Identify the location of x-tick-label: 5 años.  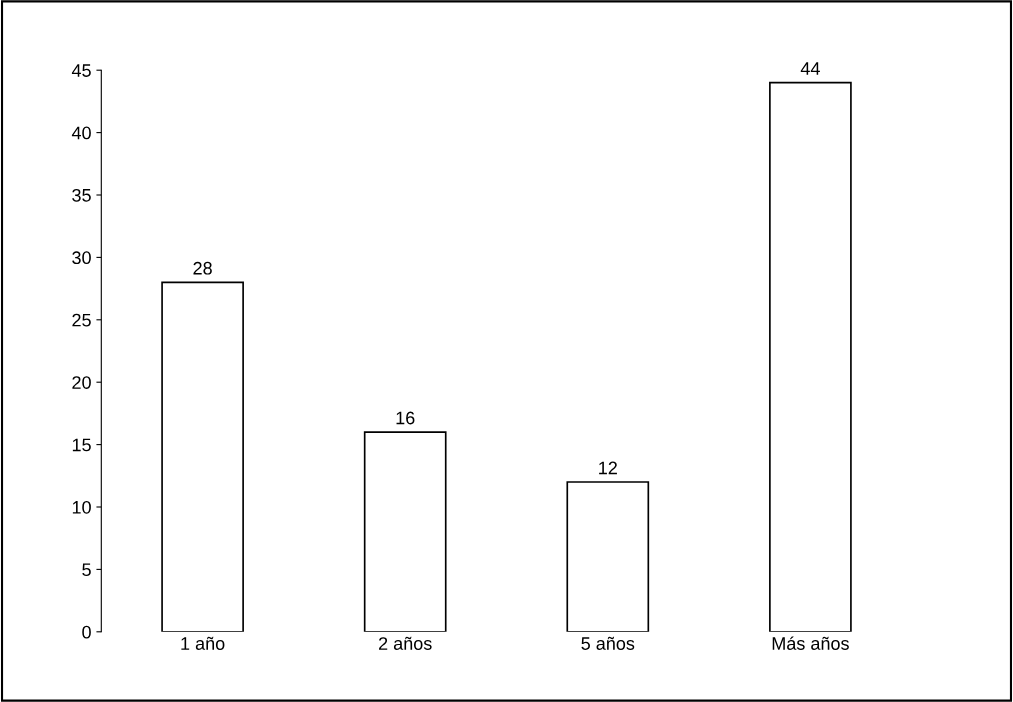
(608, 643).